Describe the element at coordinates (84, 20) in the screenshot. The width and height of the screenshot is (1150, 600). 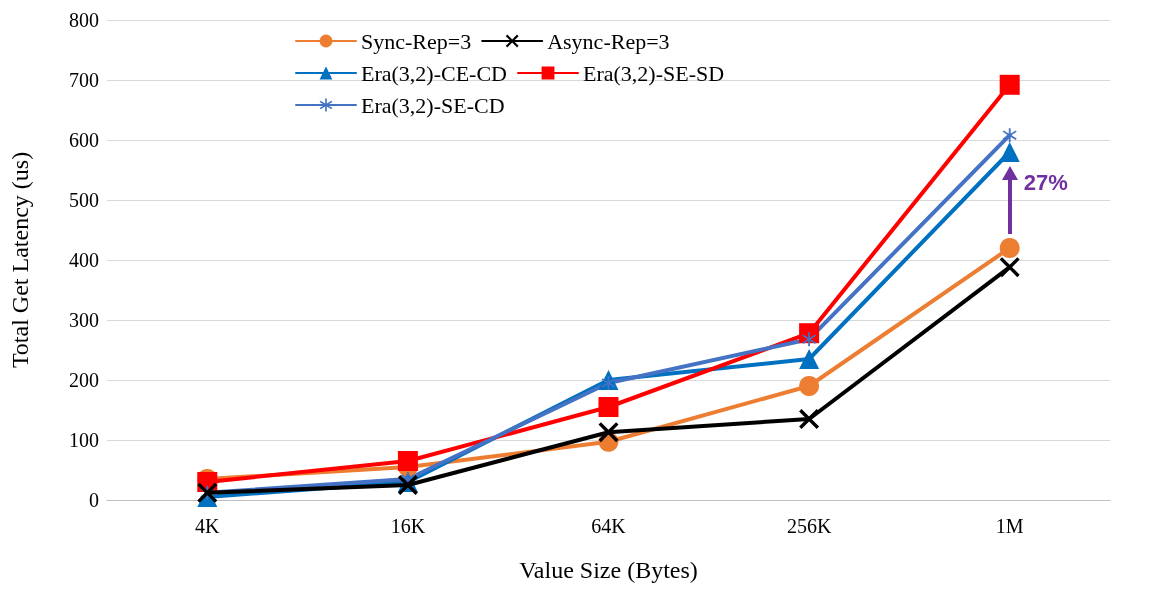
I see `y-tick-label: 800` at that location.